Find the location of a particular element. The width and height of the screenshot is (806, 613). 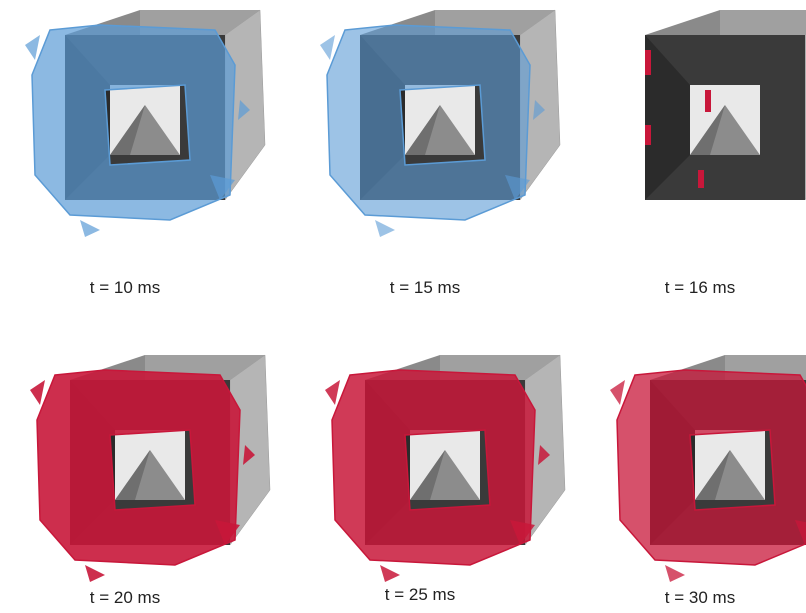

caption: t = 16 ms is located at coordinates (700, 287).